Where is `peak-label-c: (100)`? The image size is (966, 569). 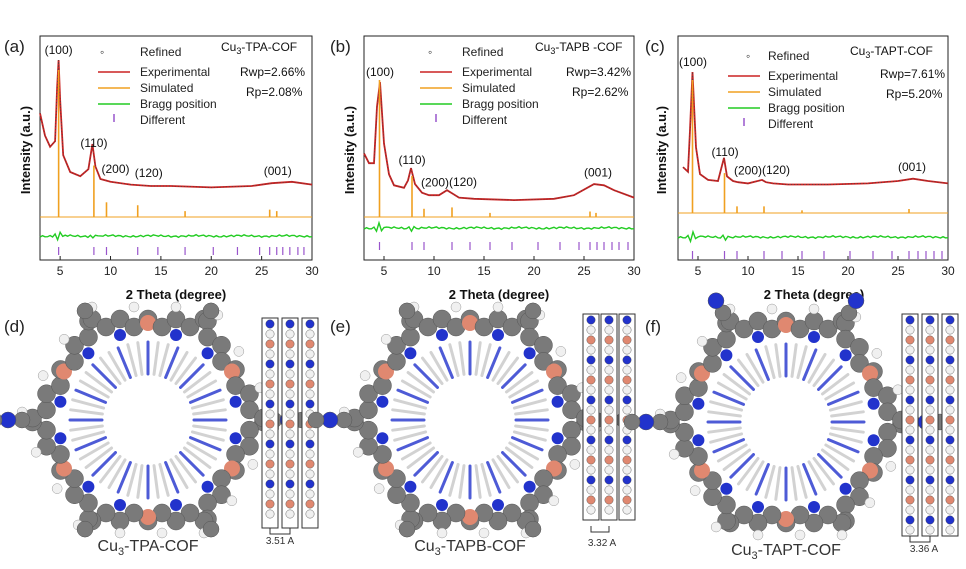 peak-label-c: (100) is located at coordinates (693, 62).